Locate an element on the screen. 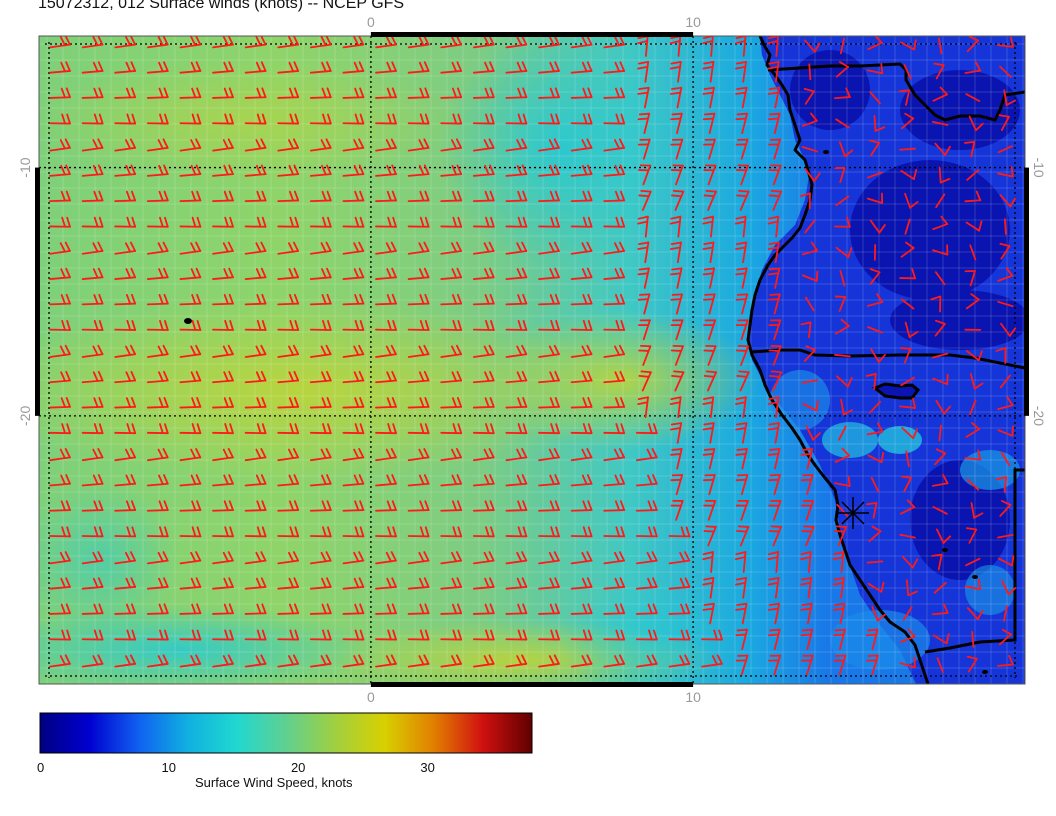 Image resolution: width=1056 pixels, height=816 pixels. coastline is located at coordinates (838, 360).